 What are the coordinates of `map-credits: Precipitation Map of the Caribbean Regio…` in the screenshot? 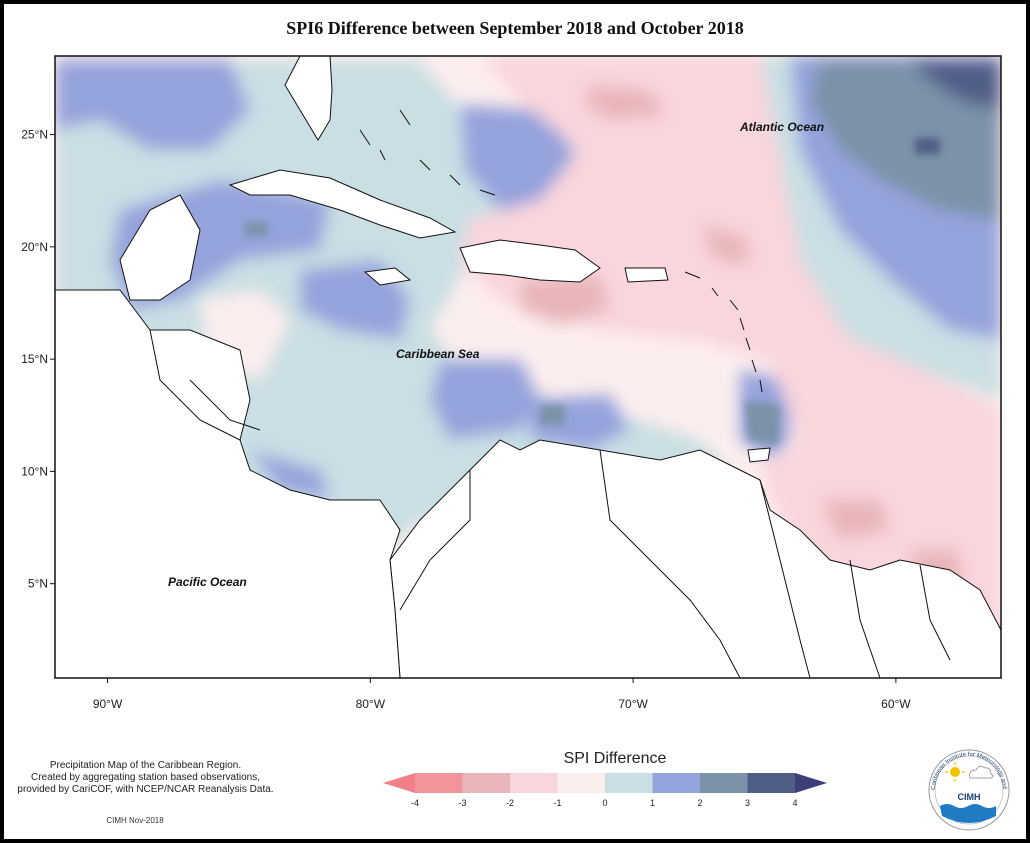 It's located at (145, 778).